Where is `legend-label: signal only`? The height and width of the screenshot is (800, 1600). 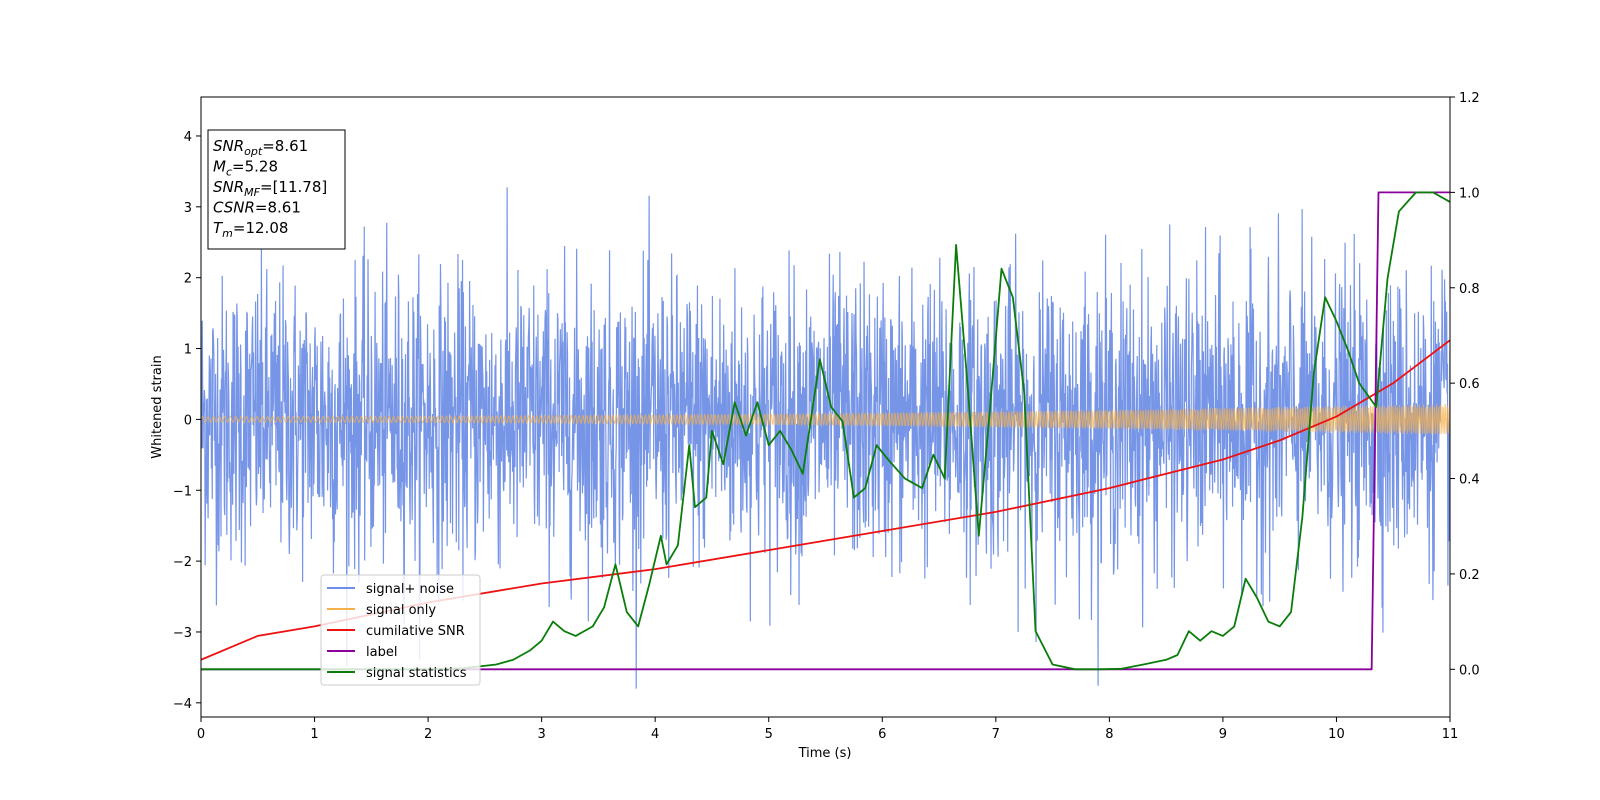 legend-label: signal only is located at coordinates (401, 610).